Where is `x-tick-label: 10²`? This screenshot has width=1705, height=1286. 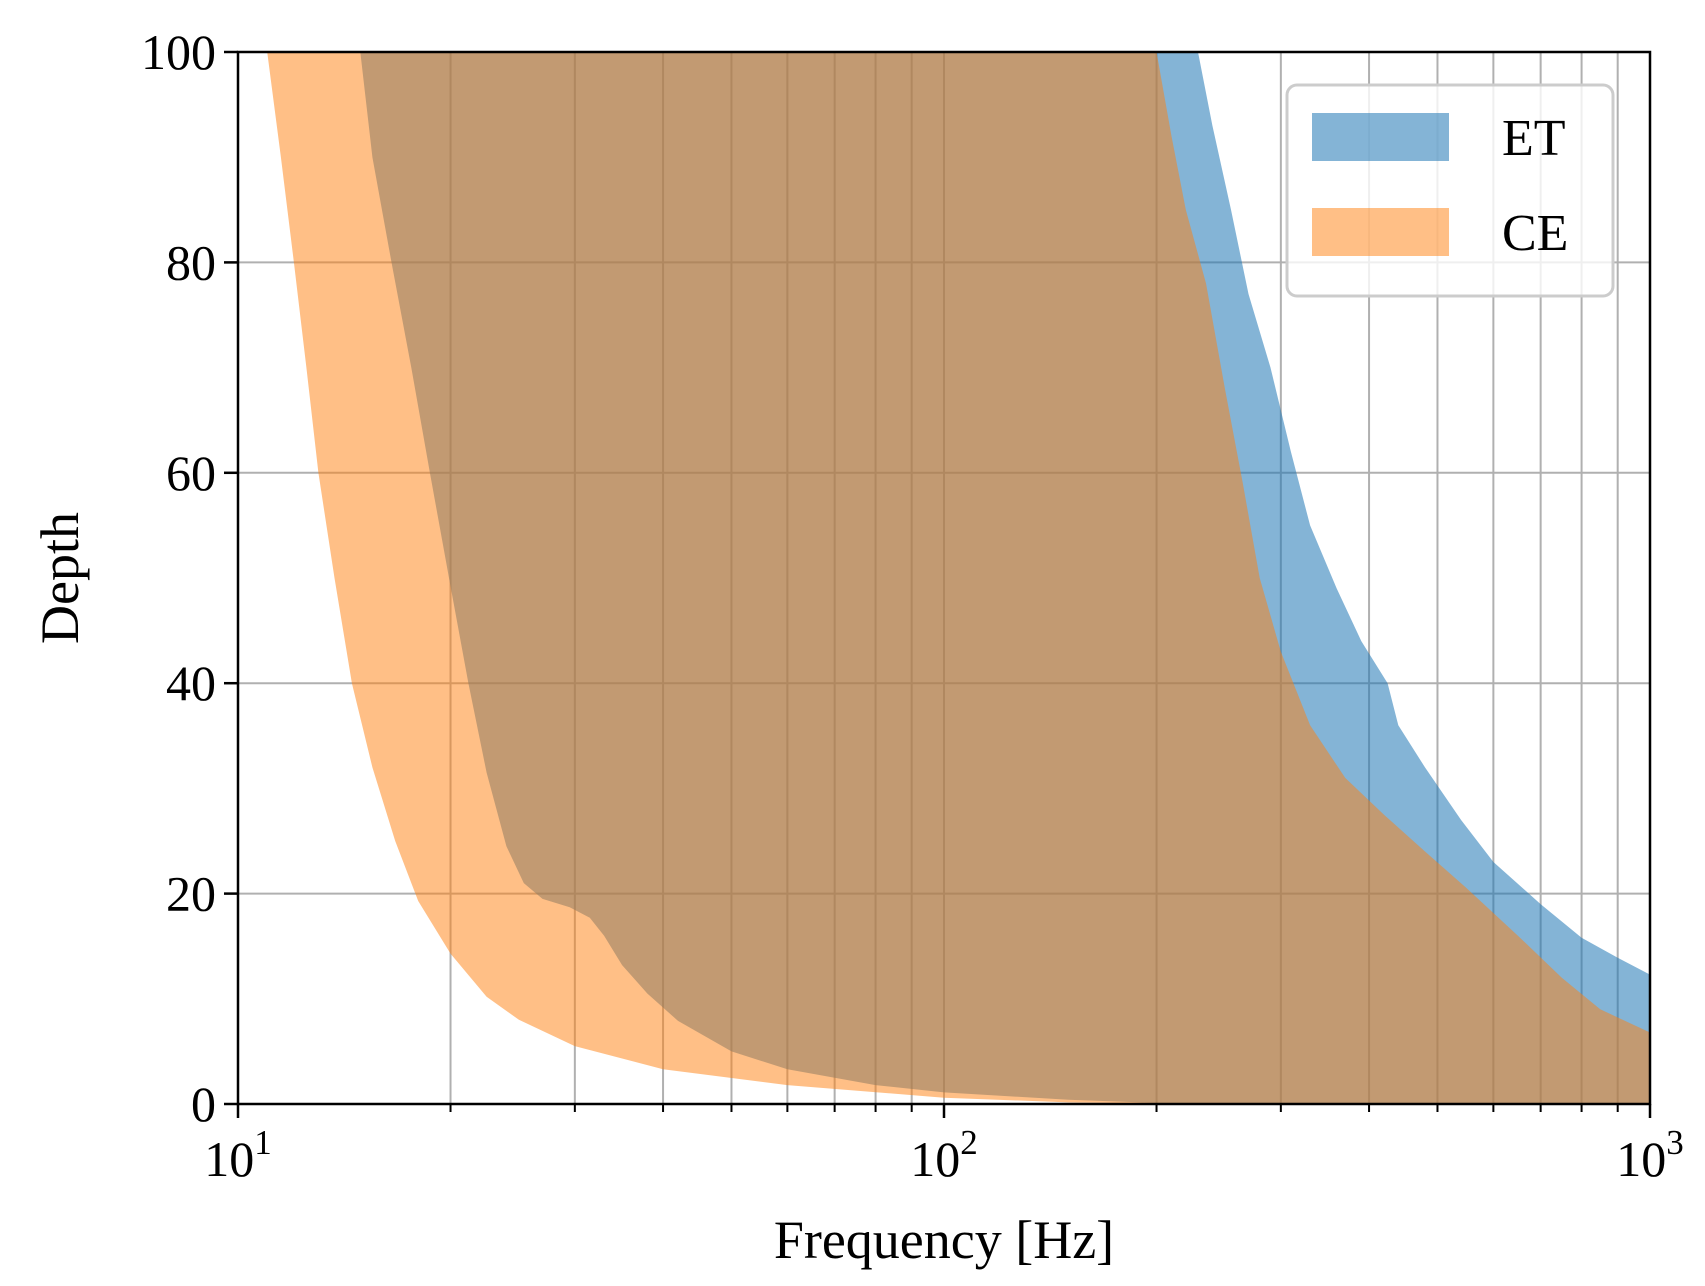 x-tick-label: 10² is located at coordinates (944, 1155).